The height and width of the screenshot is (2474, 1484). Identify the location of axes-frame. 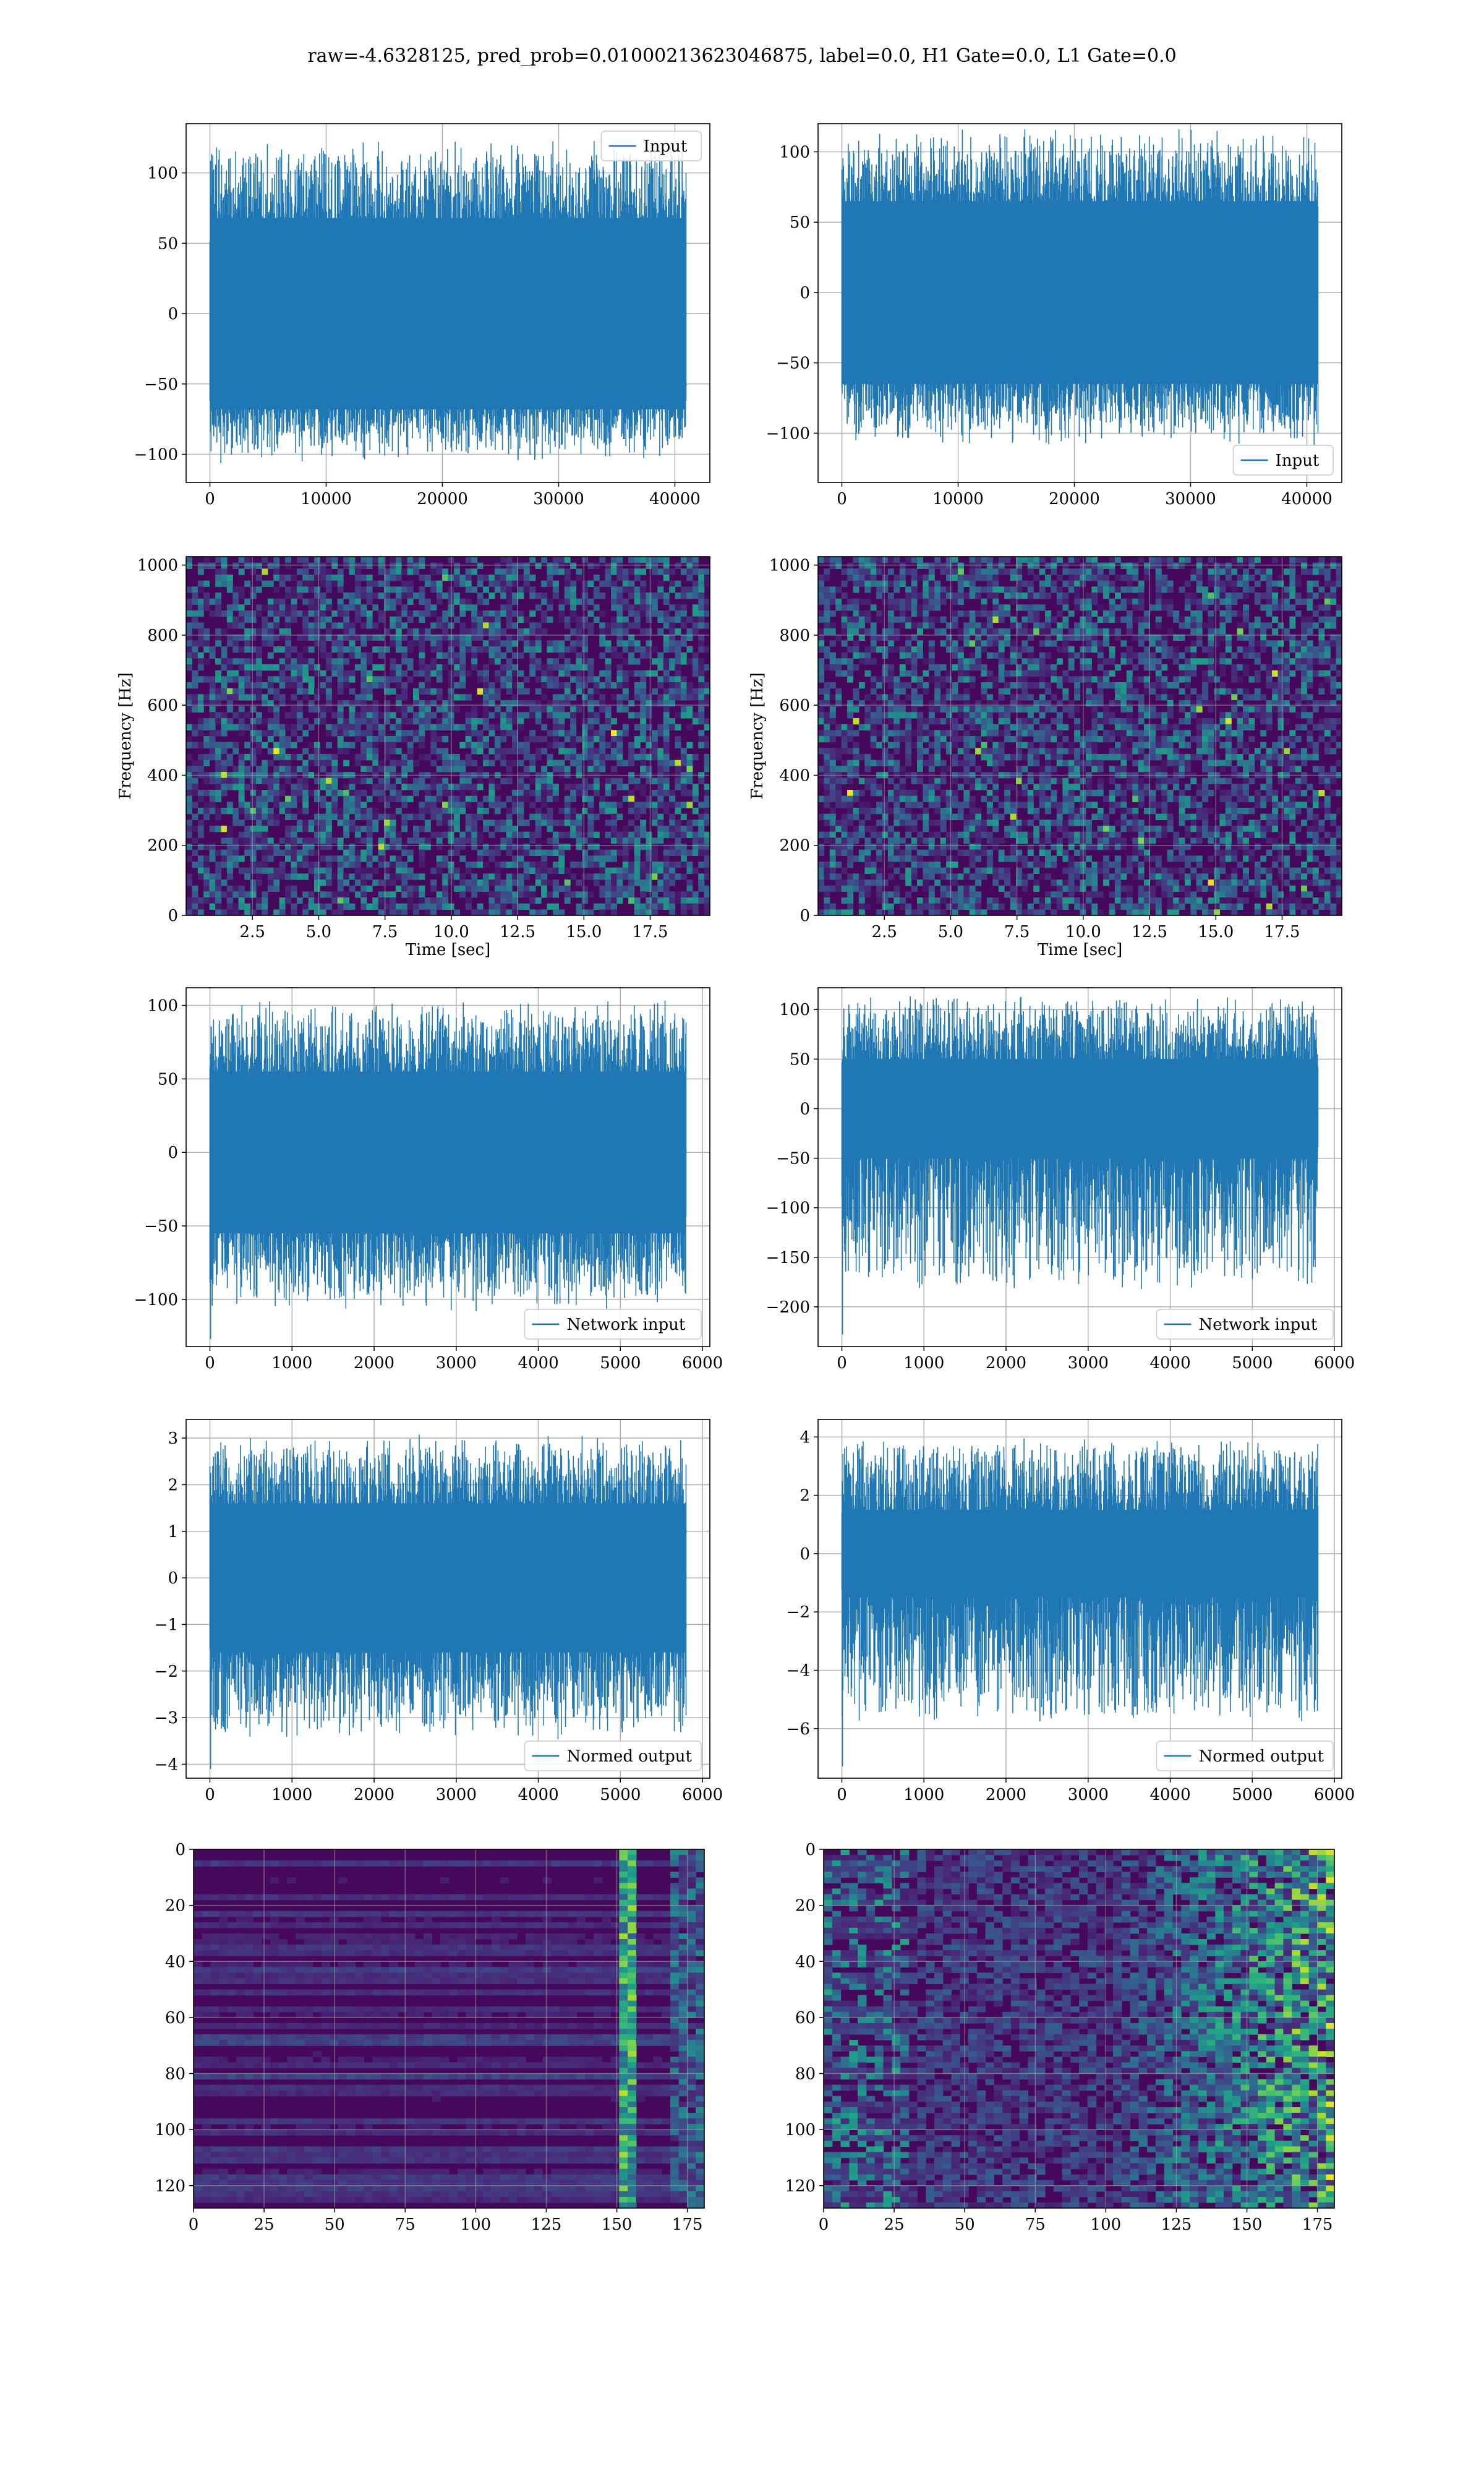
(448, 303).